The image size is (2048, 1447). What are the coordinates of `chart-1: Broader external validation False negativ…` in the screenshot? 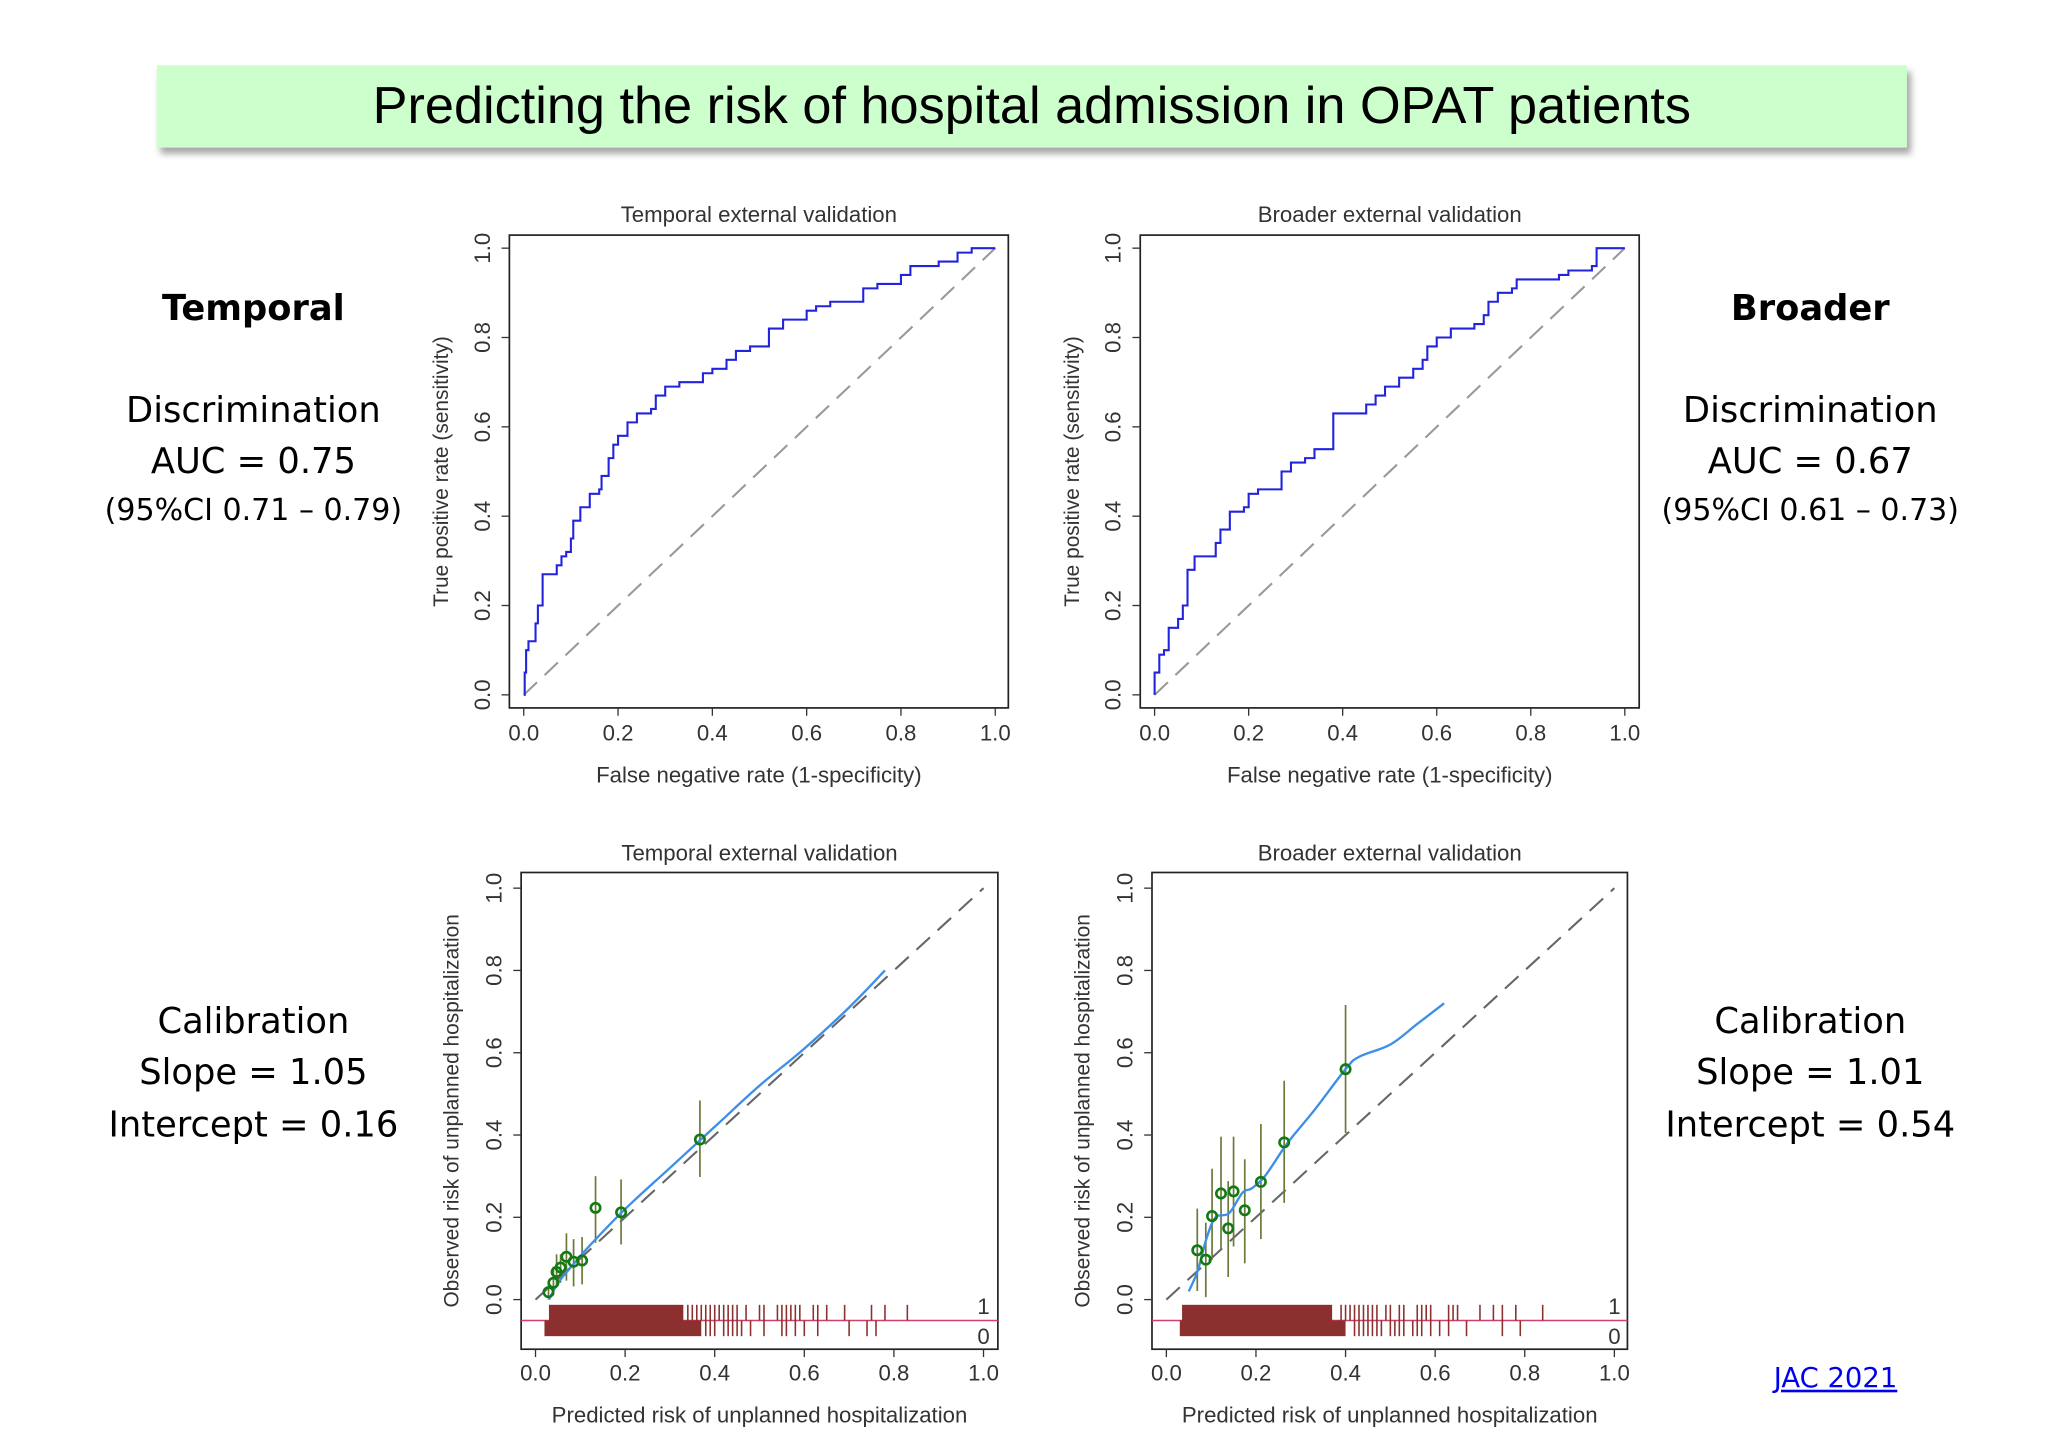 It's located at (1350, 494).